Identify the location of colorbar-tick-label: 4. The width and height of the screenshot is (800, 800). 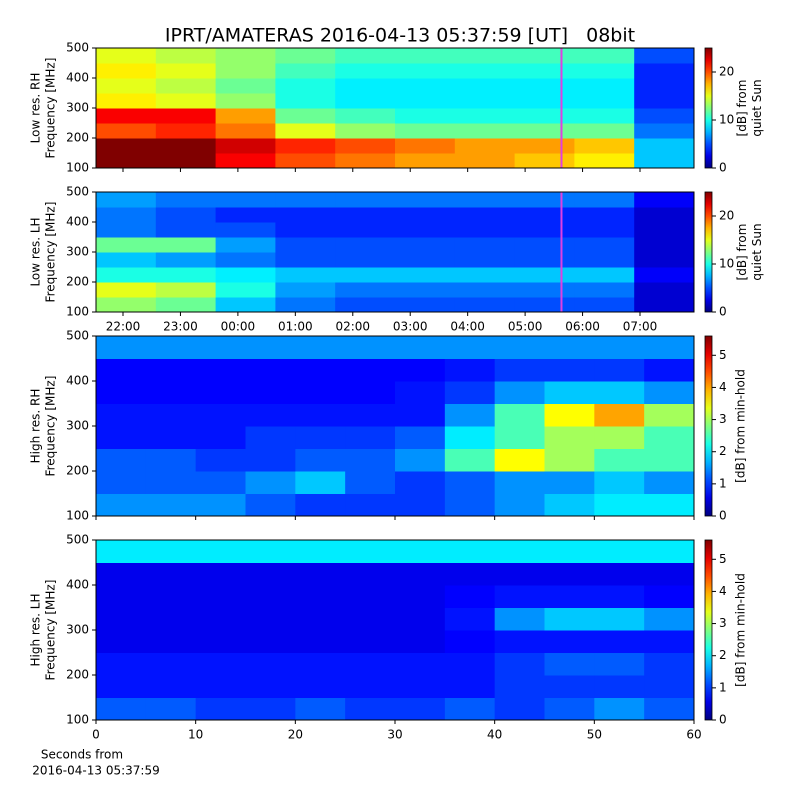
(723, 591).